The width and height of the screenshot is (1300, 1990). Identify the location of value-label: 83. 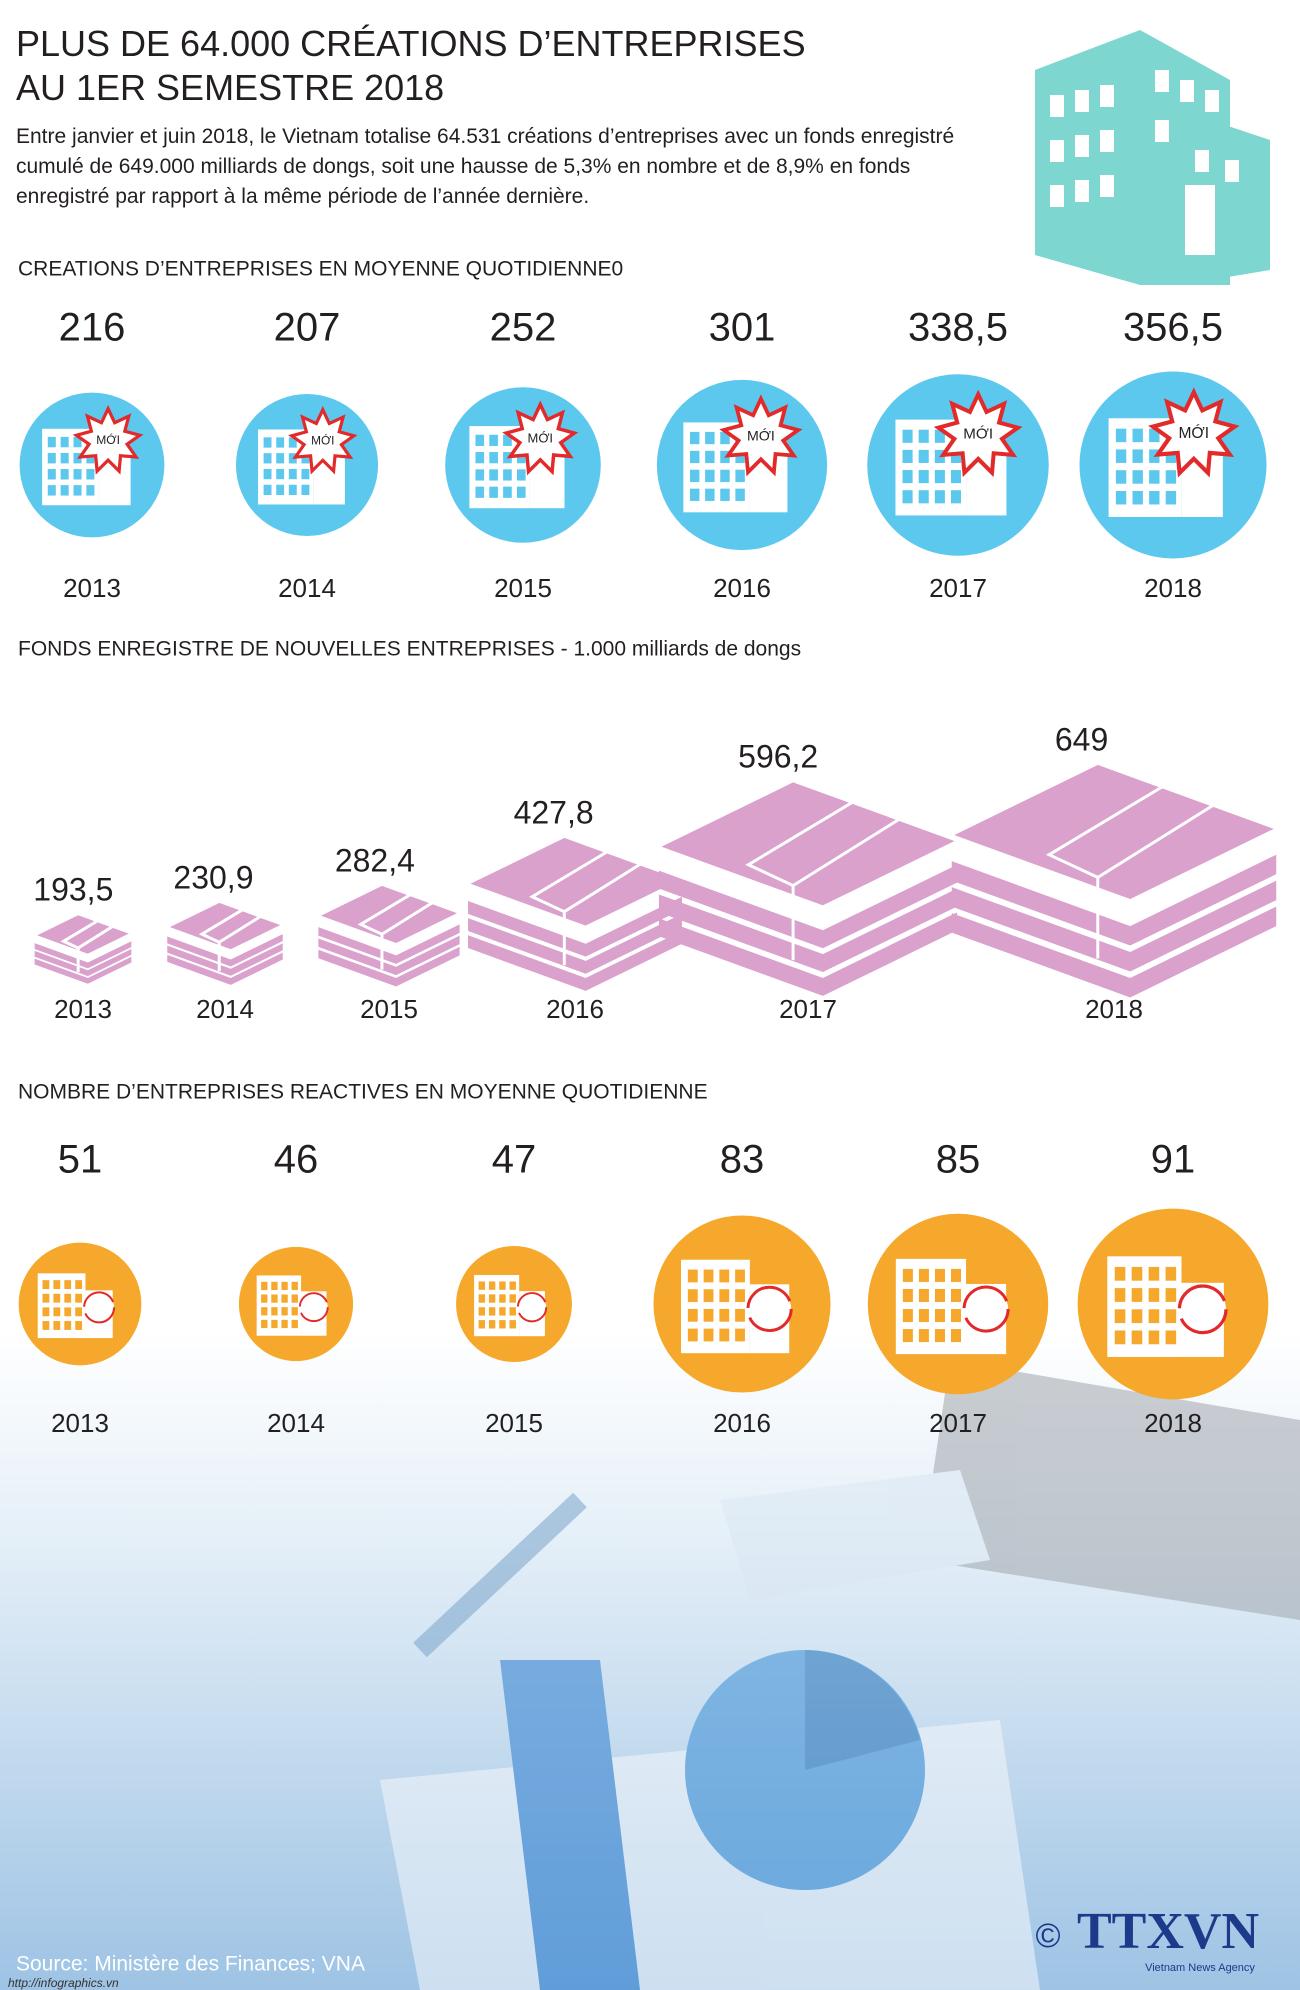
(742, 1160).